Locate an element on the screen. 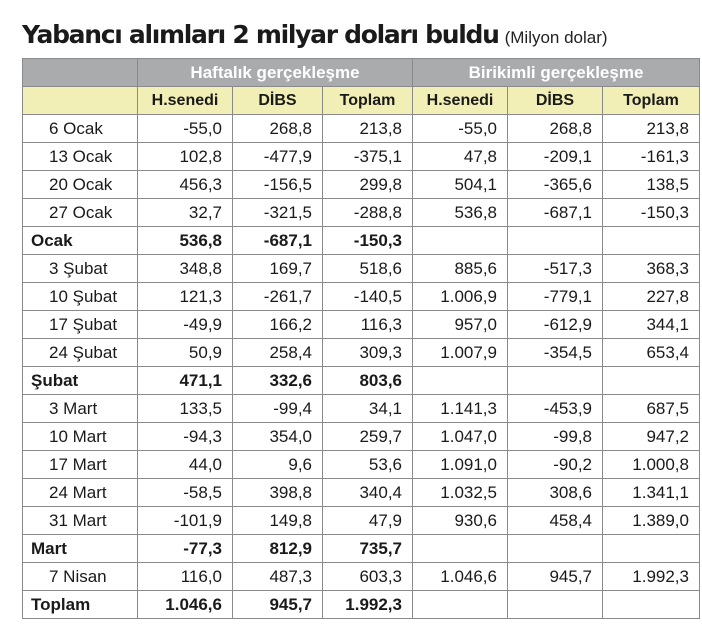 This screenshot has width=702, height=634. table-row: 17 Mart 44,0 9,6 53,6 1.091,0 -90,2 1.000,8 is located at coordinates (361, 464).